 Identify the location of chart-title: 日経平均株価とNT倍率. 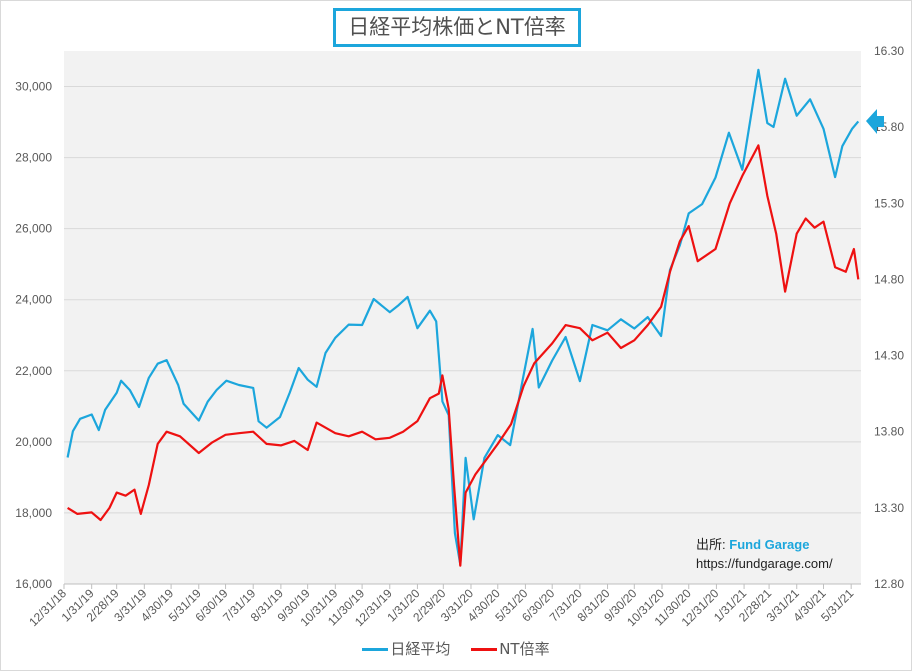
(457, 27).